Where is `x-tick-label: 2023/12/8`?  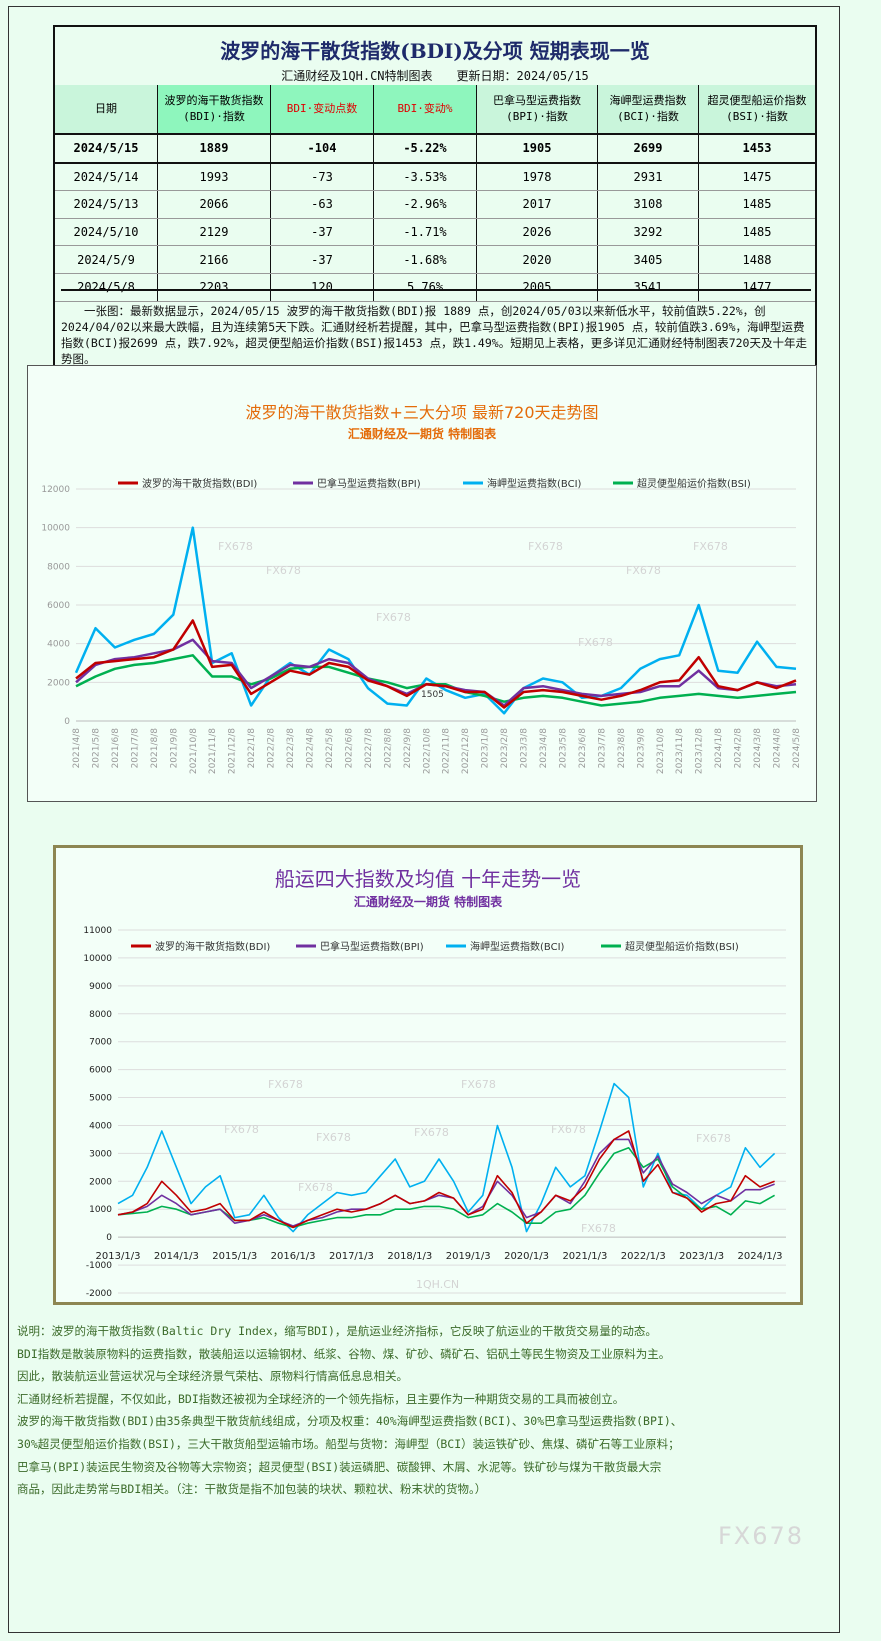 x-tick-label: 2023/12/8 is located at coordinates (700, 751).